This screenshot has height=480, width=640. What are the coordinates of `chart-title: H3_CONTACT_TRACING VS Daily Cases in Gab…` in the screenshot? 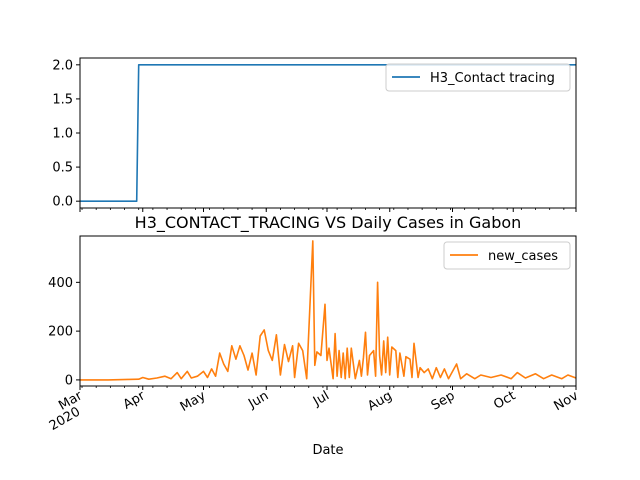 It's located at (328, 223).